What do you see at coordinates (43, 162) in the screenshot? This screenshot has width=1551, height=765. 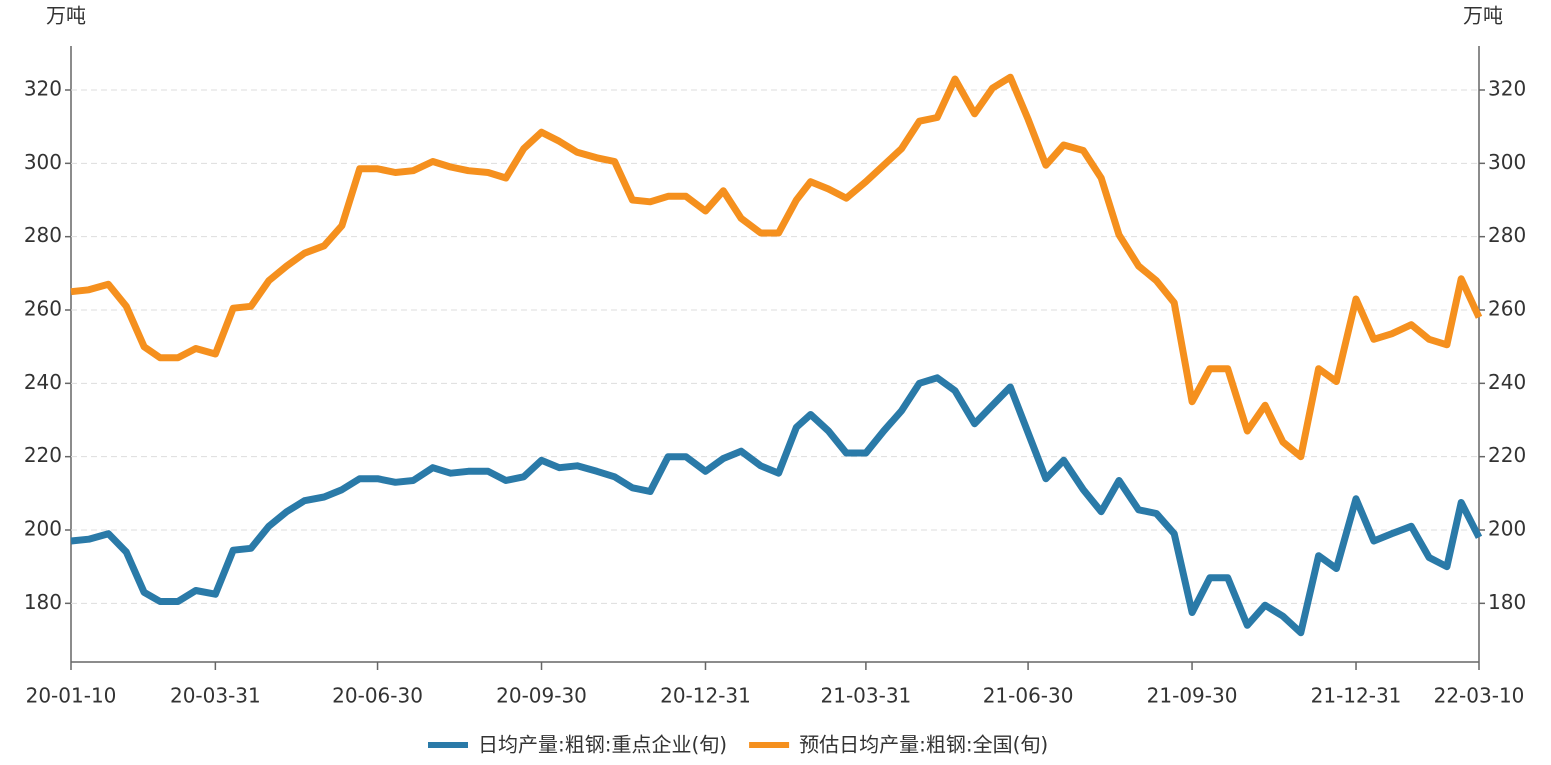 I see `y-tick-label: 300` at bounding box center [43, 162].